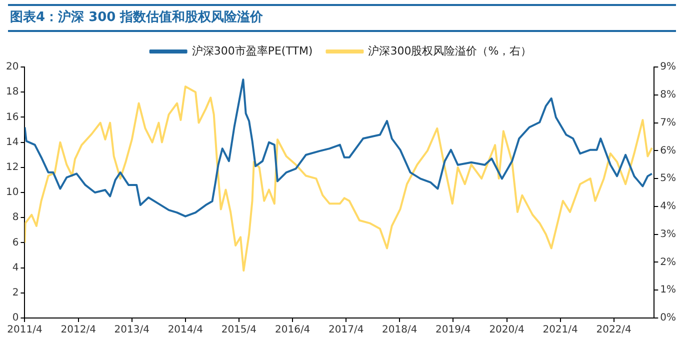 This screenshot has width=684, height=348. Describe the element at coordinates (15, 292) in the screenshot. I see `y-tick-label: 2` at that location.